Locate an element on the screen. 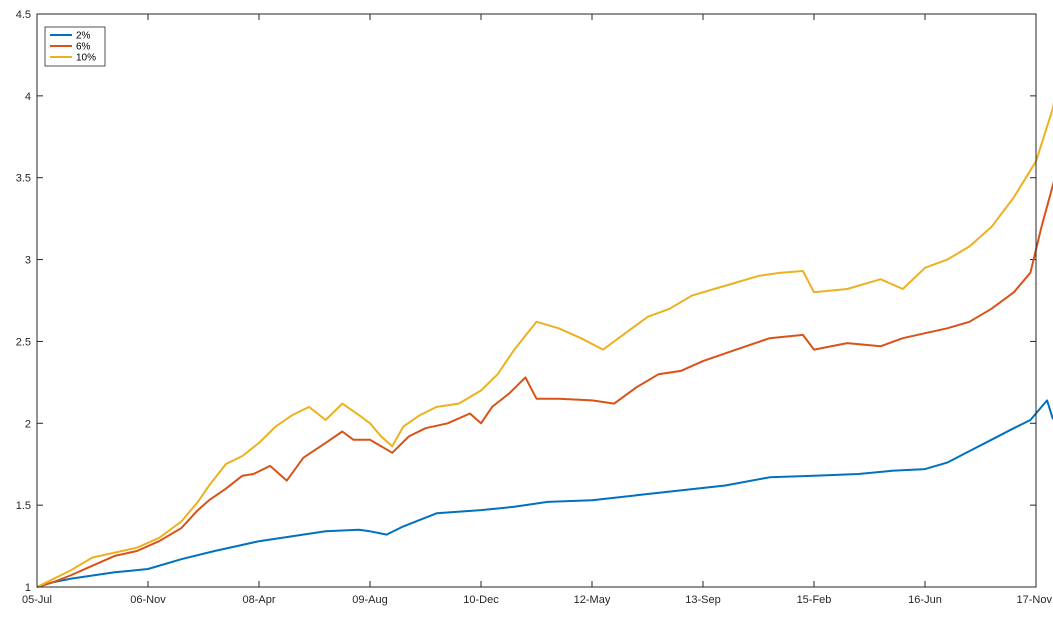 This screenshot has height=618, width=1053. y-tick-label: 1 is located at coordinates (28, 588).